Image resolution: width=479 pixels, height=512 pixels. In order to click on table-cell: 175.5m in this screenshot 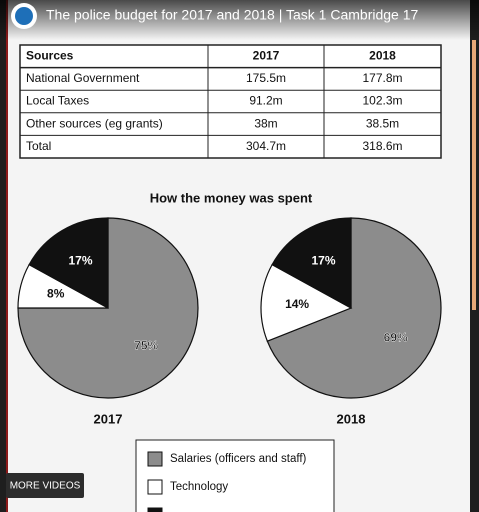, I will do `click(266, 78)`.